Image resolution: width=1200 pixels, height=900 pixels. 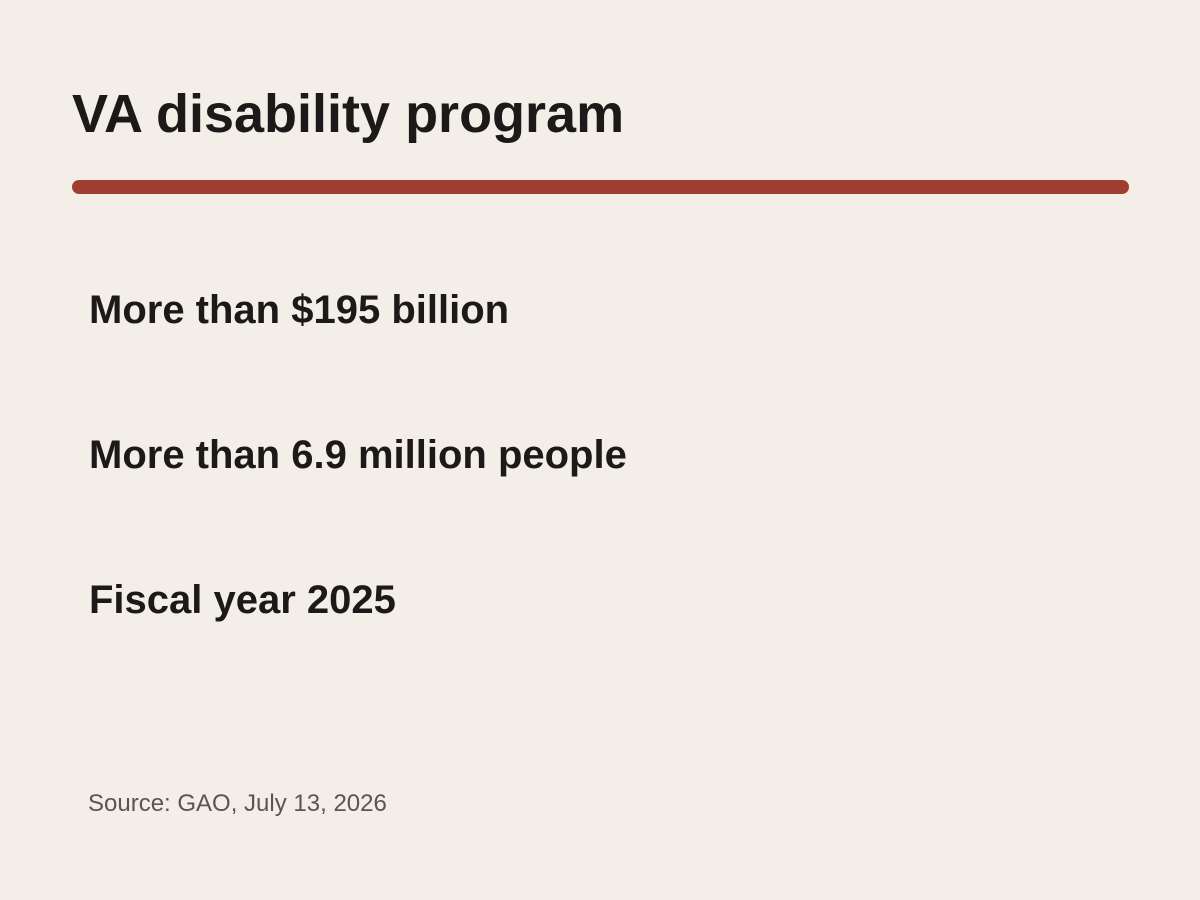 What do you see at coordinates (237, 803) in the screenshot?
I see `source-note: Source: GAO, July 13, 2026` at bounding box center [237, 803].